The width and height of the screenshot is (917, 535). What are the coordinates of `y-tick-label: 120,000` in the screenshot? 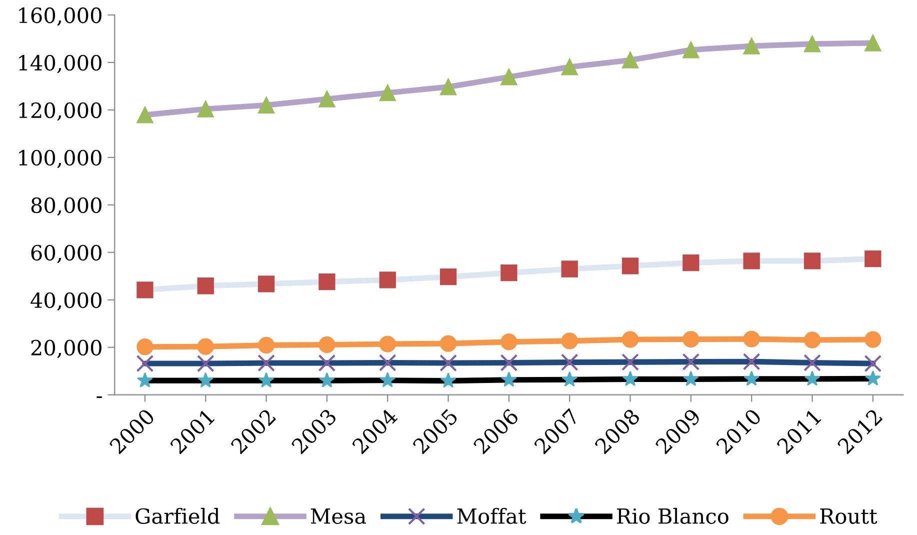 It's located at (60, 111).